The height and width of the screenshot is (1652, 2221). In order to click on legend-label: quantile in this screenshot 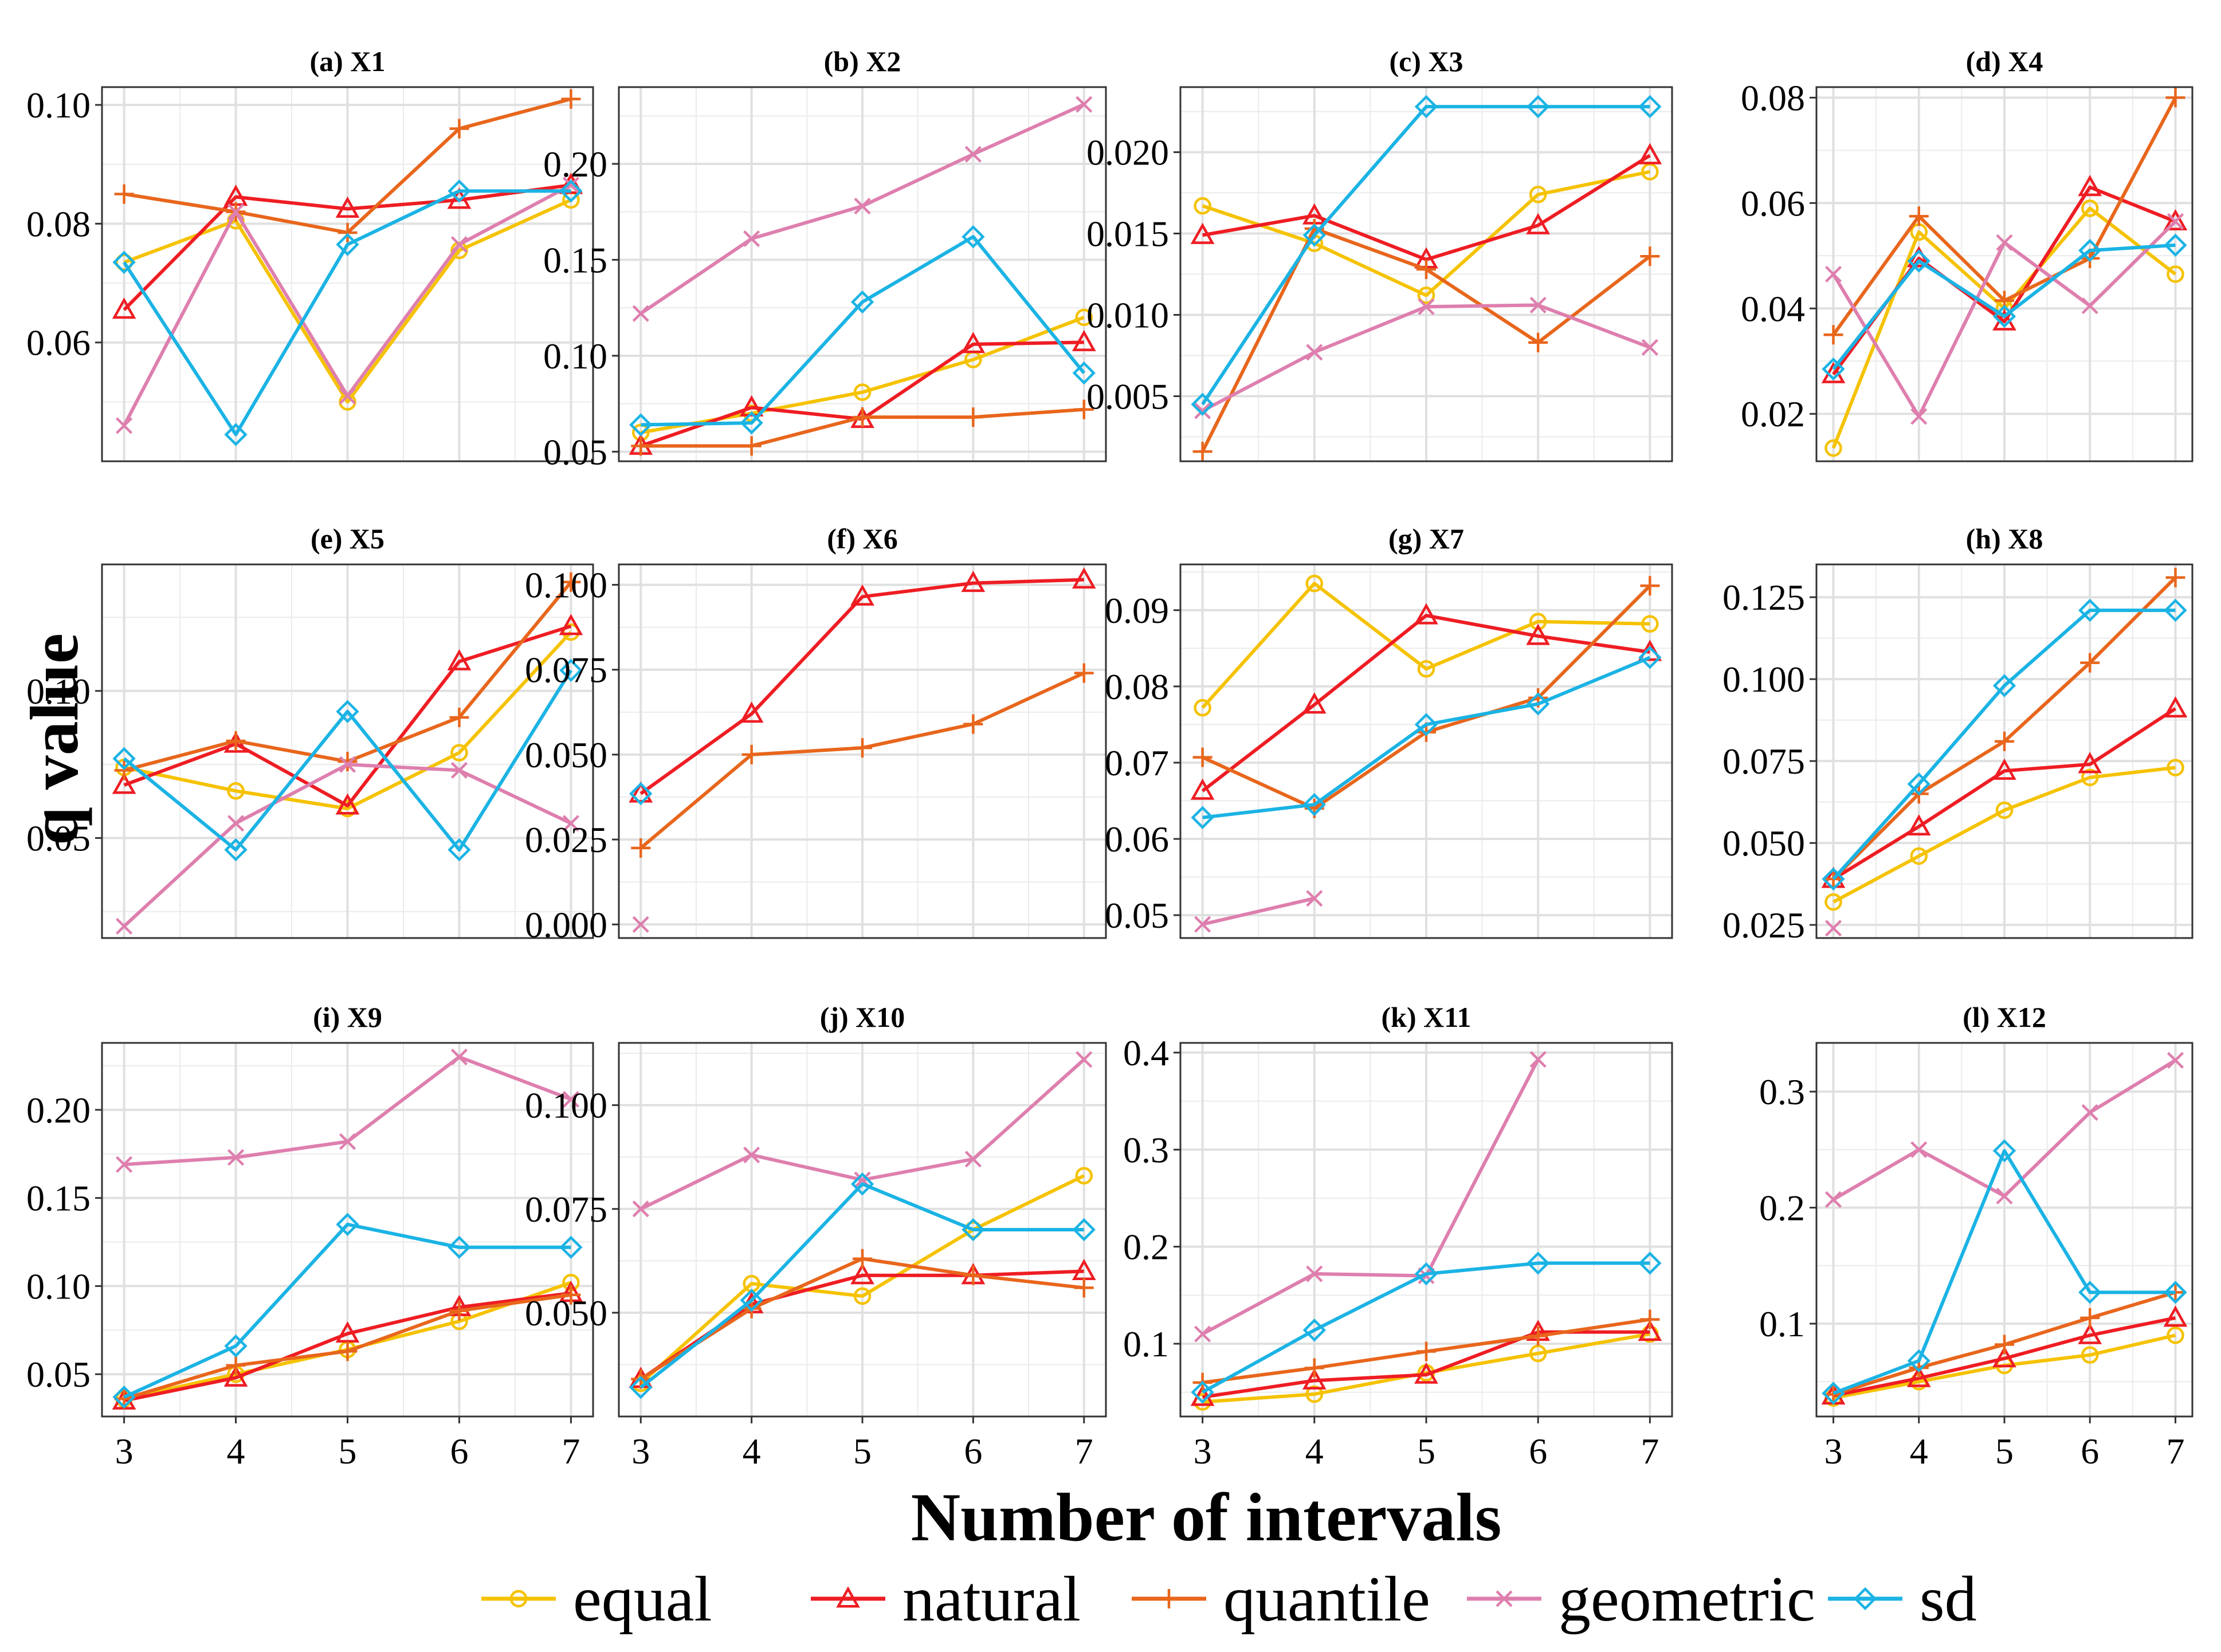, I will do `click(1326, 1599)`.